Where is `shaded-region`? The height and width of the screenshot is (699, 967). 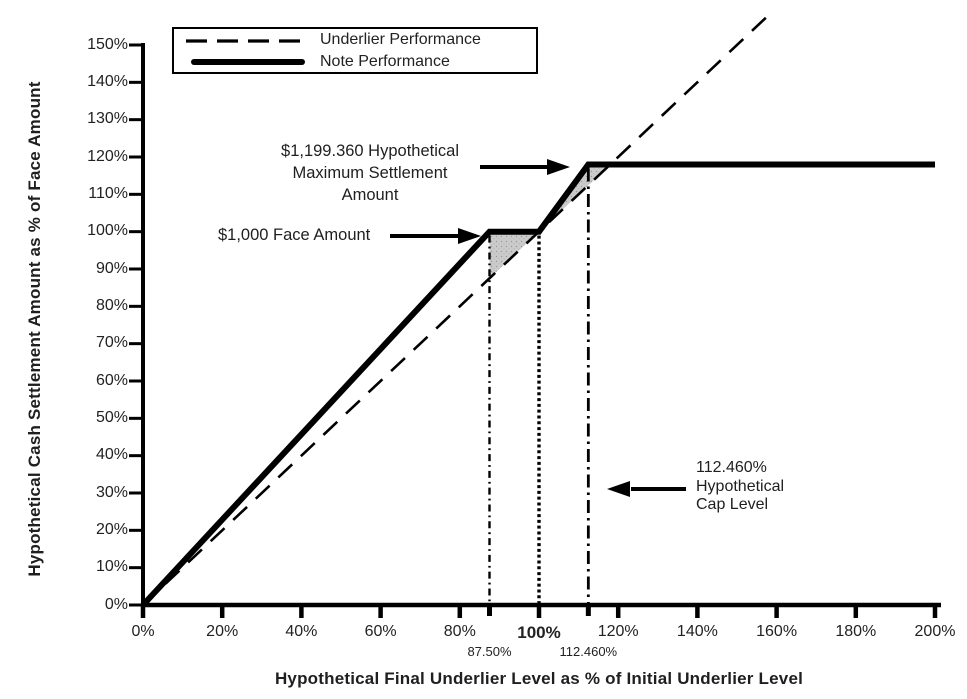
shaded-region is located at coordinates (575, 198).